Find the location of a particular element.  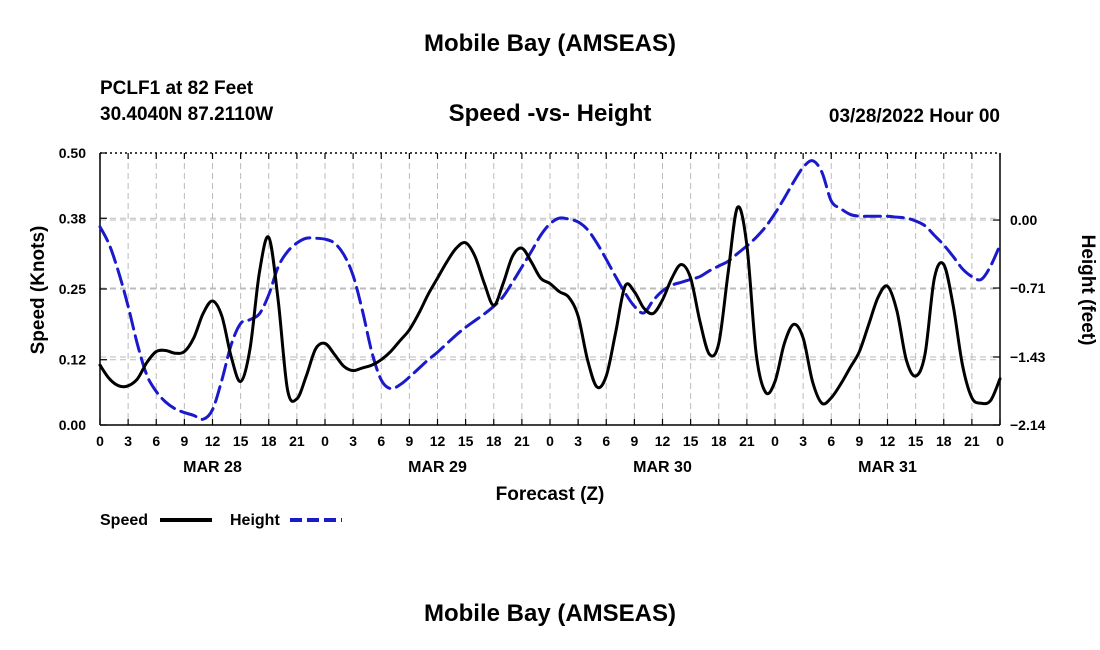

y2-tick-label: −1.43 is located at coordinates (1028, 357).